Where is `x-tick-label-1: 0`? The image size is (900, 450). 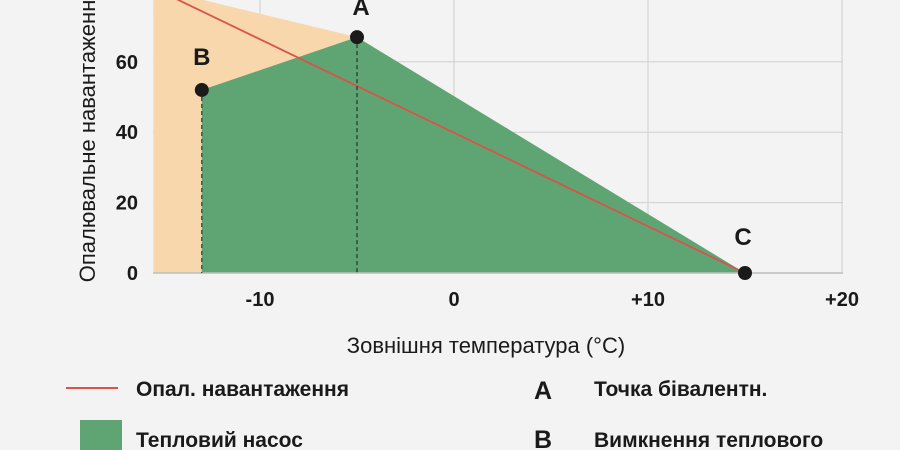 x-tick-label-1: 0 is located at coordinates (453, 300).